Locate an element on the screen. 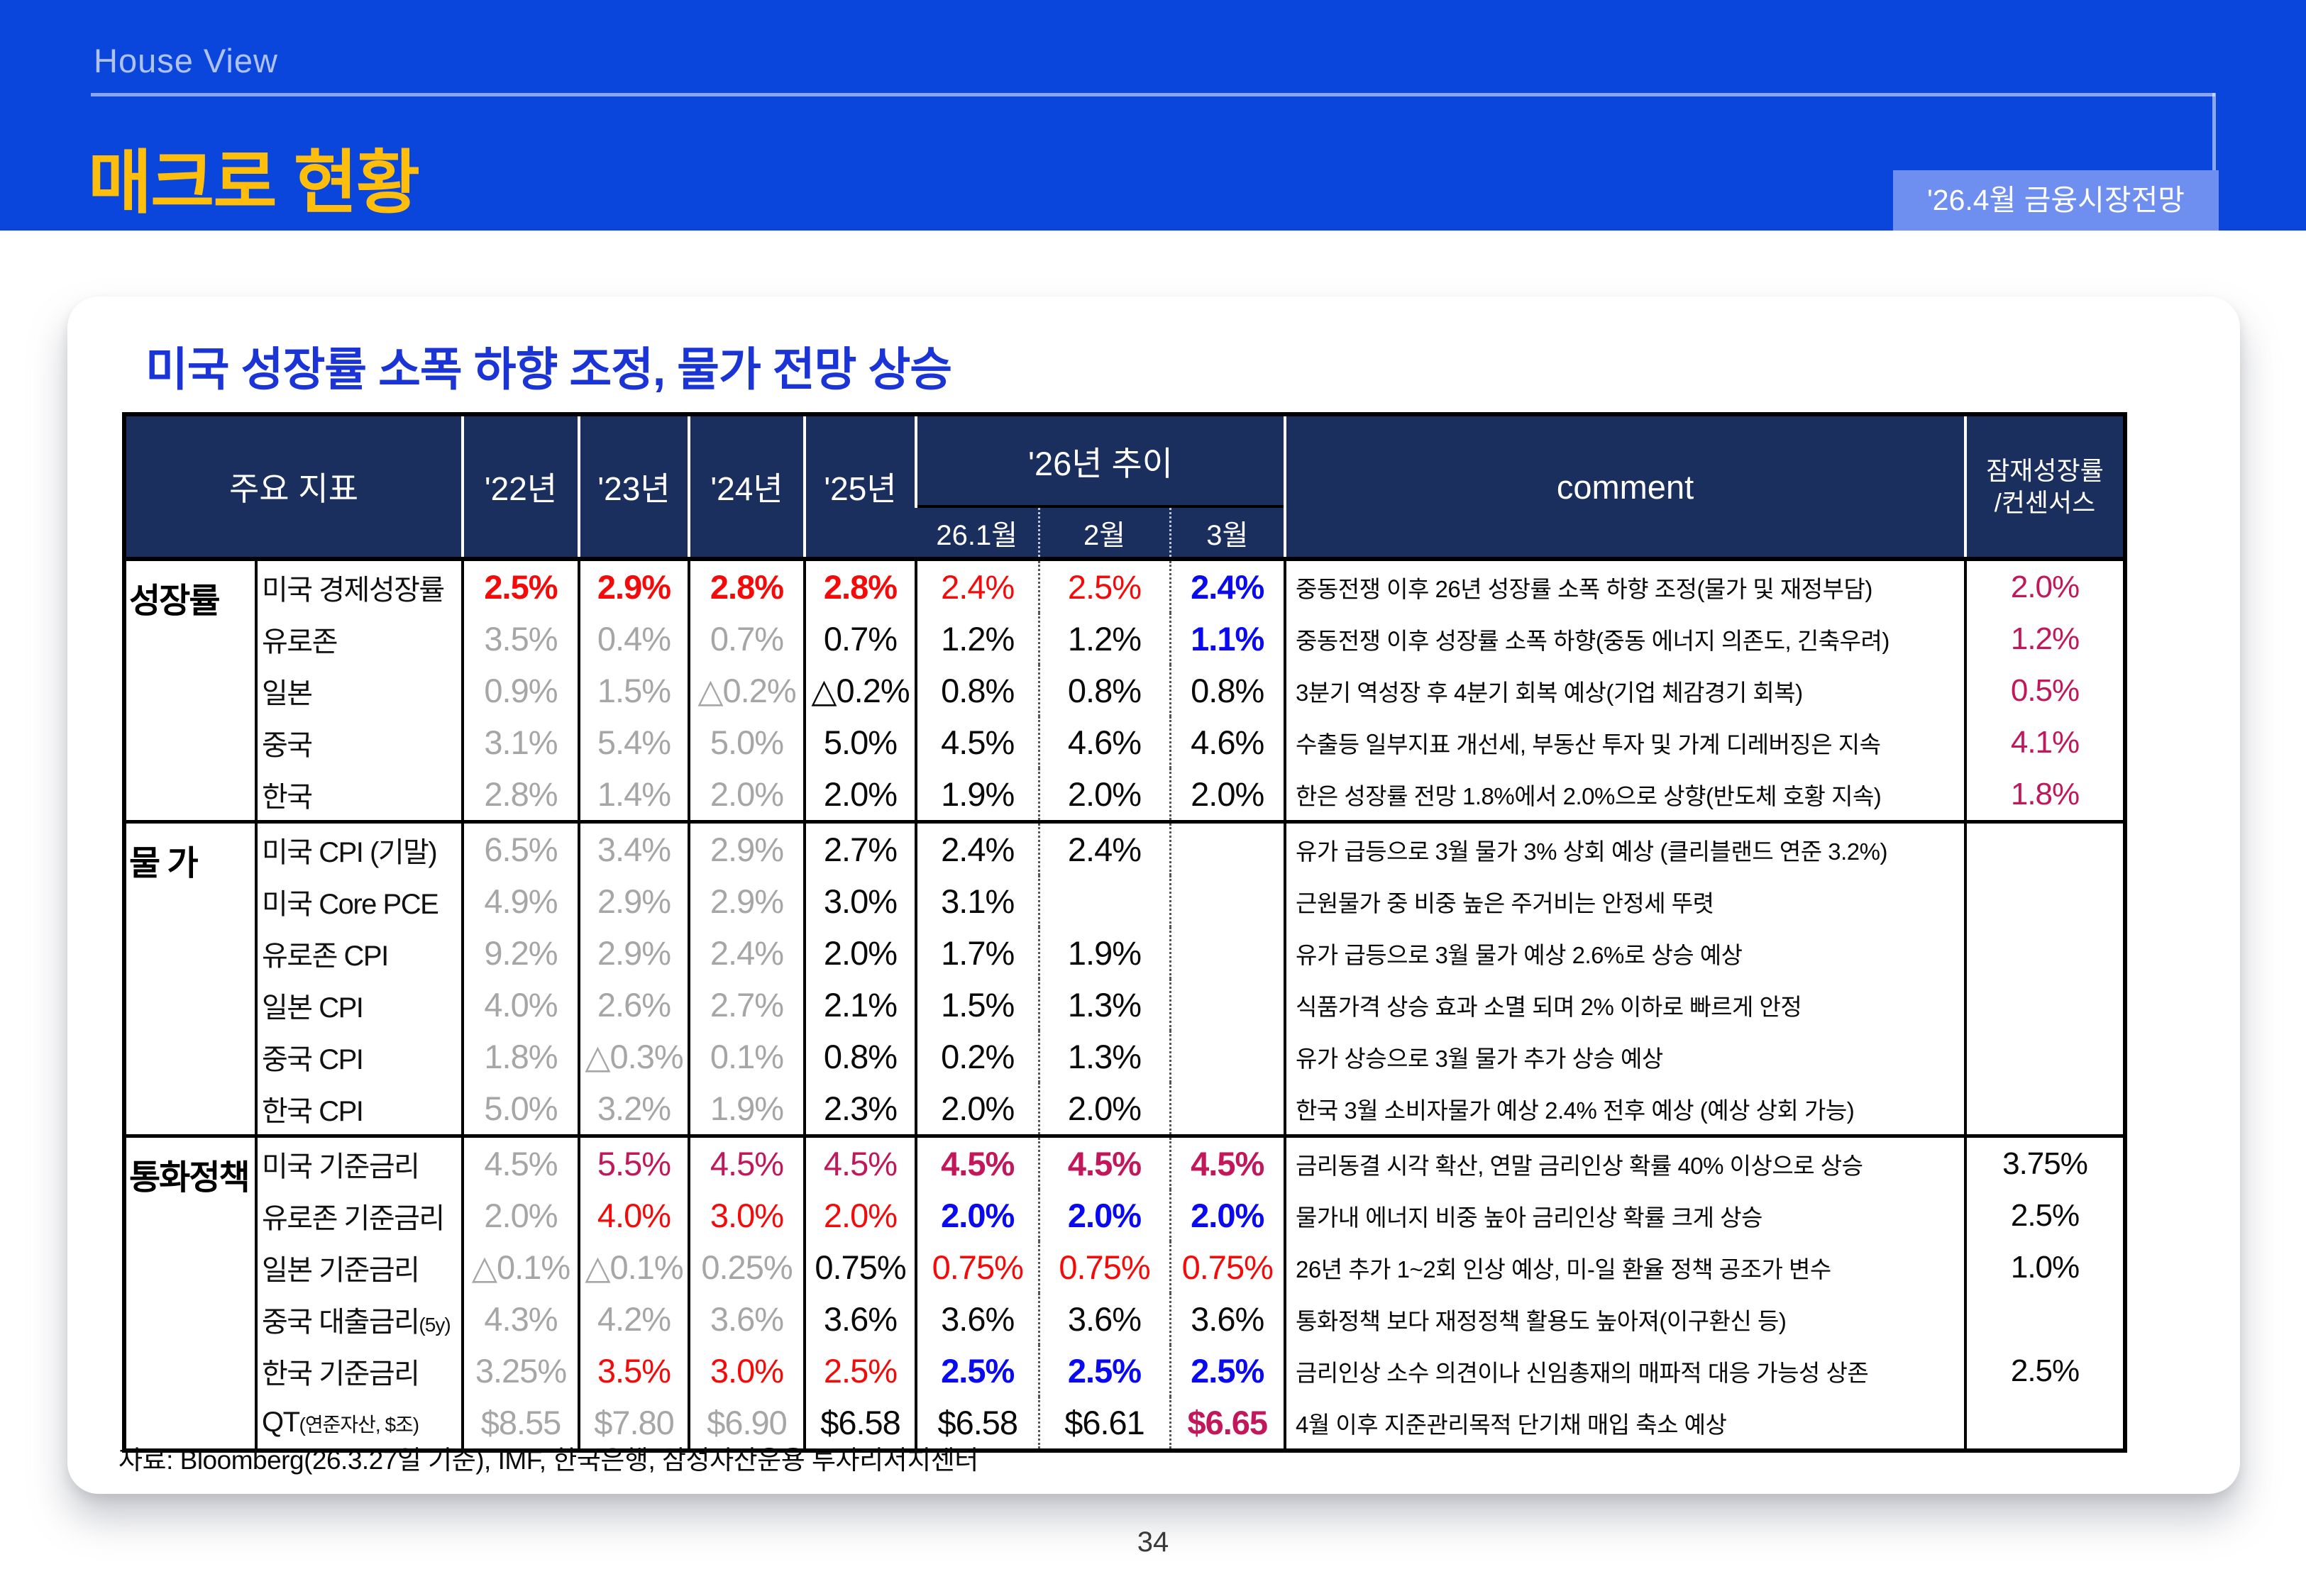 The height and width of the screenshot is (1596, 2306). value-cell: 5.4% is located at coordinates (633, 742).